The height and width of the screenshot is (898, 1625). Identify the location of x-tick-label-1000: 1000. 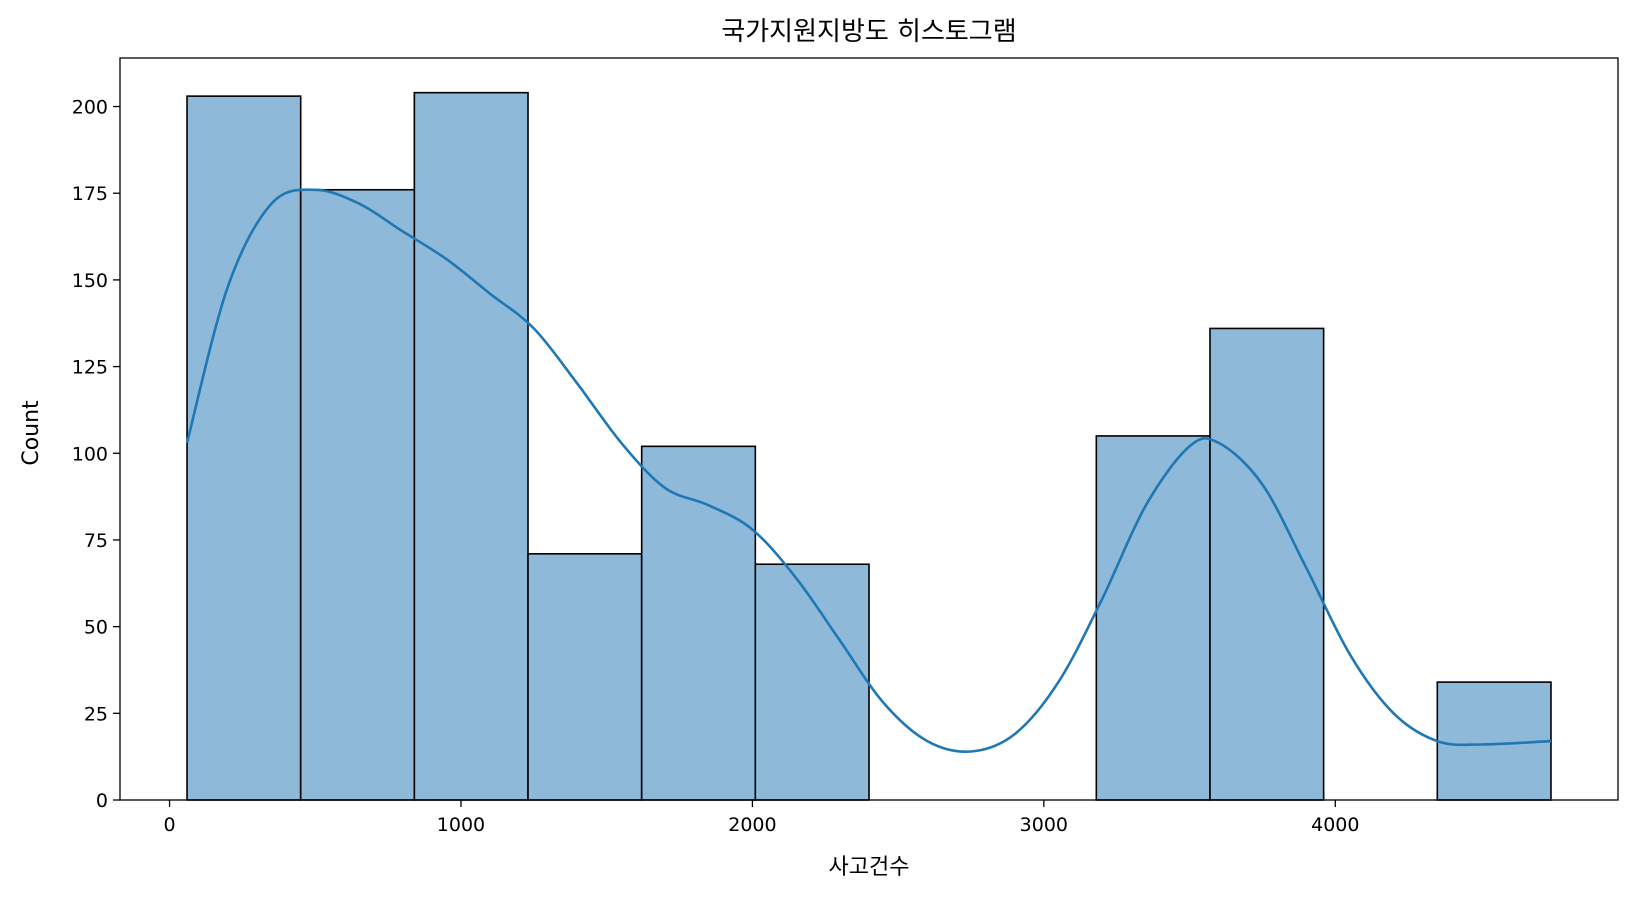
(461, 825).